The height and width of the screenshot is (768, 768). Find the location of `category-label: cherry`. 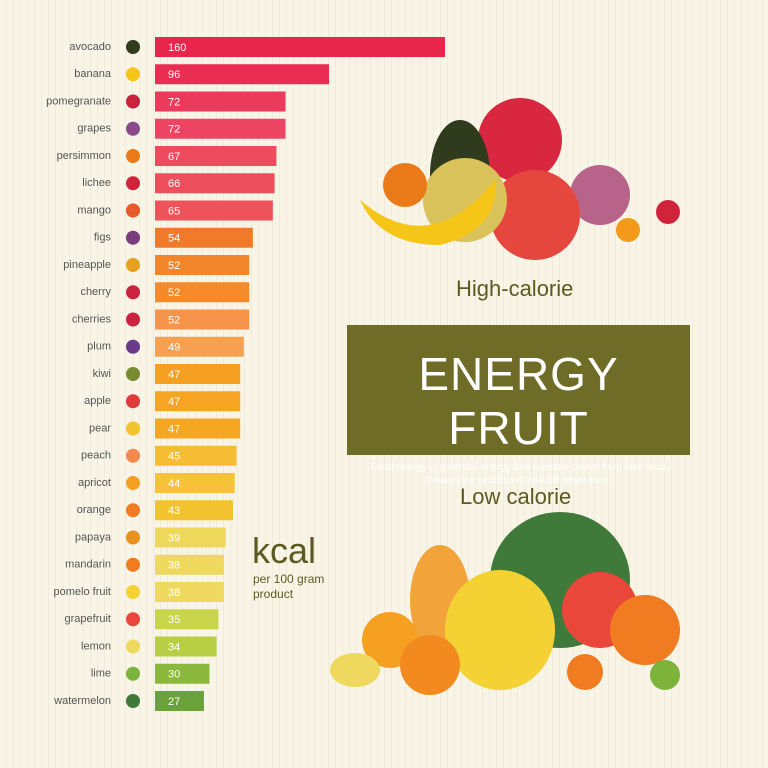

category-label: cherry is located at coordinates (95, 292).